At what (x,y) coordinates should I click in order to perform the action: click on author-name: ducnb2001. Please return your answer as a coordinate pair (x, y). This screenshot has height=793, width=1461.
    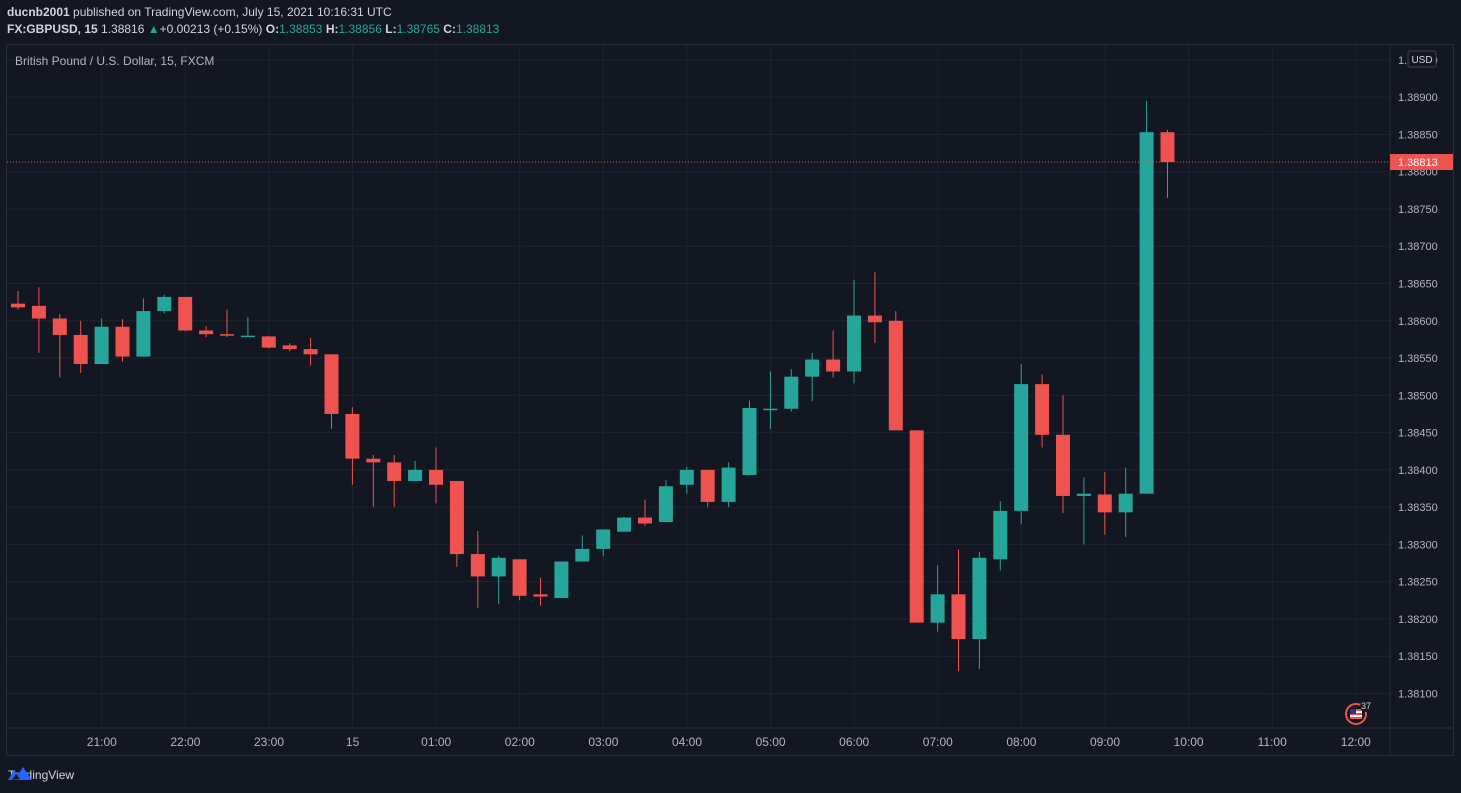
    Looking at the image, I should click on (38, 12).